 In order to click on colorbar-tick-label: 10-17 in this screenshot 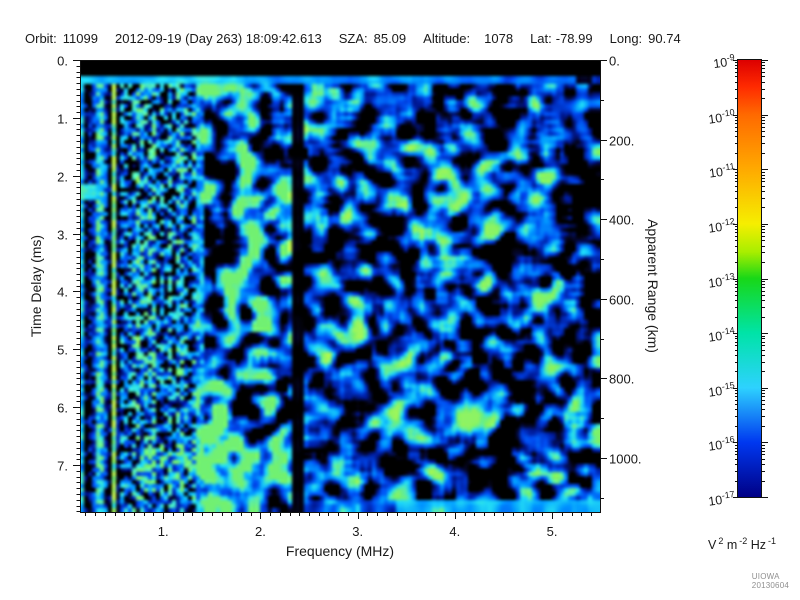, I will do `click(721, 499)`.